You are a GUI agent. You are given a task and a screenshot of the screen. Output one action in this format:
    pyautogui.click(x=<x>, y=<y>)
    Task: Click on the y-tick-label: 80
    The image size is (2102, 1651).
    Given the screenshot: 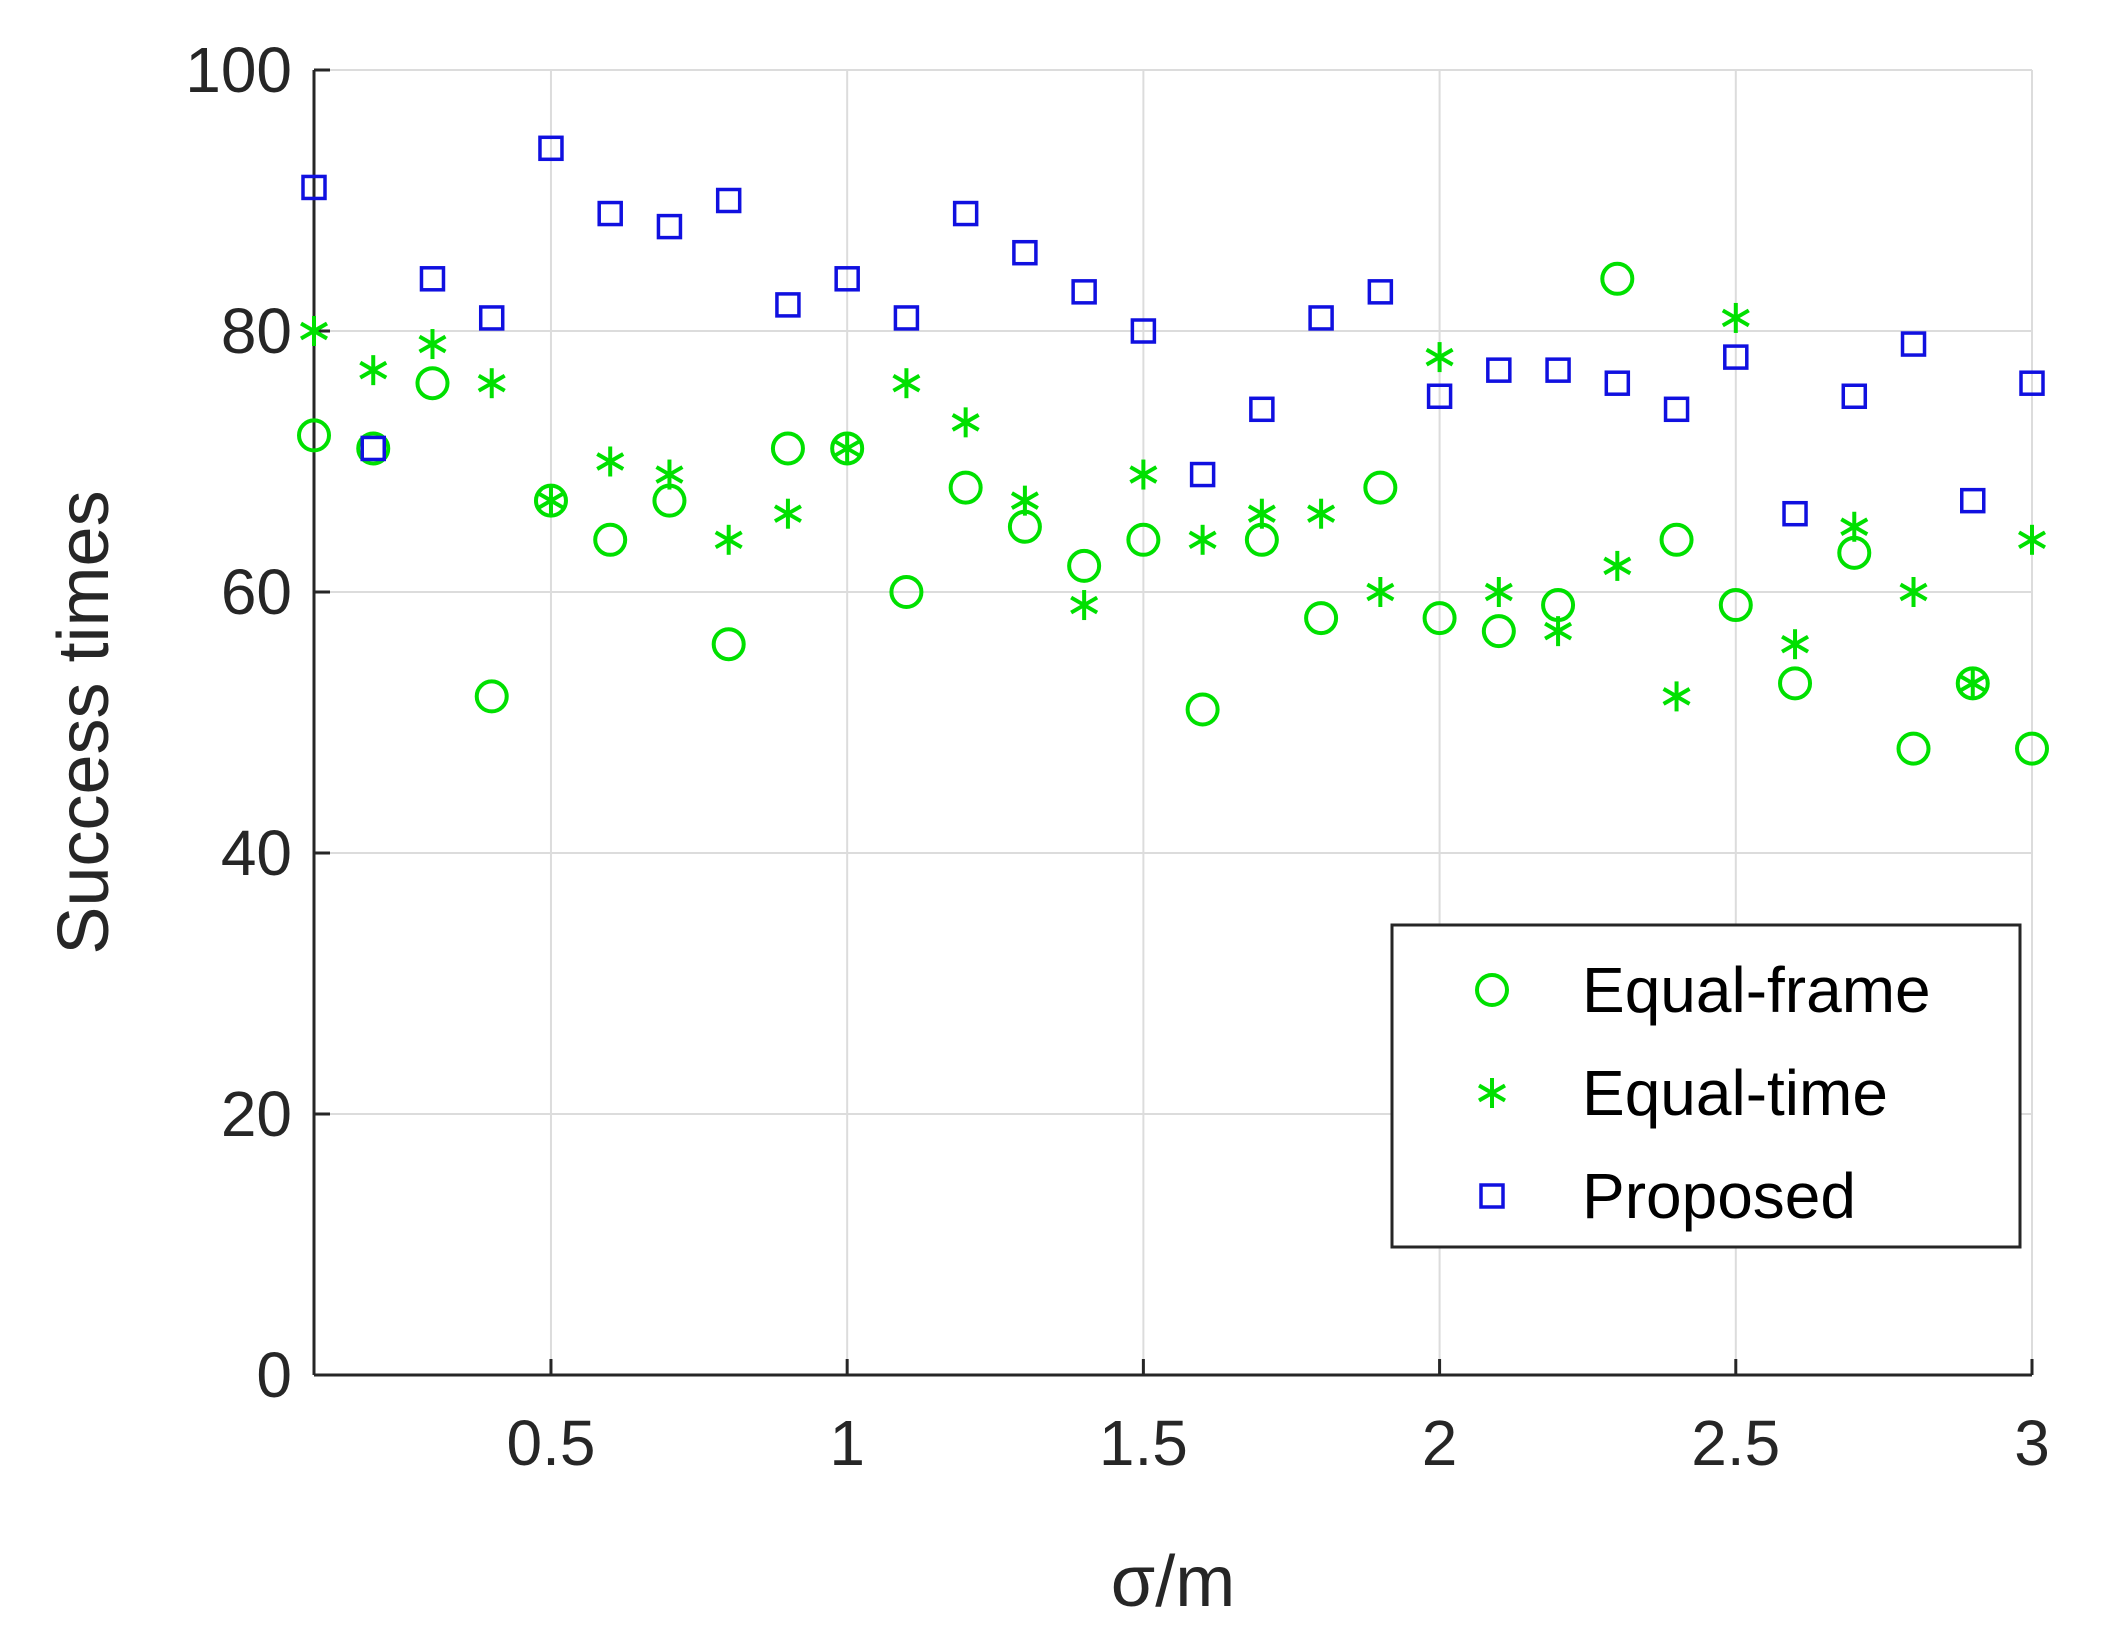 What is the action you would take?
    pyautogui.click(x=256, y=331)
    